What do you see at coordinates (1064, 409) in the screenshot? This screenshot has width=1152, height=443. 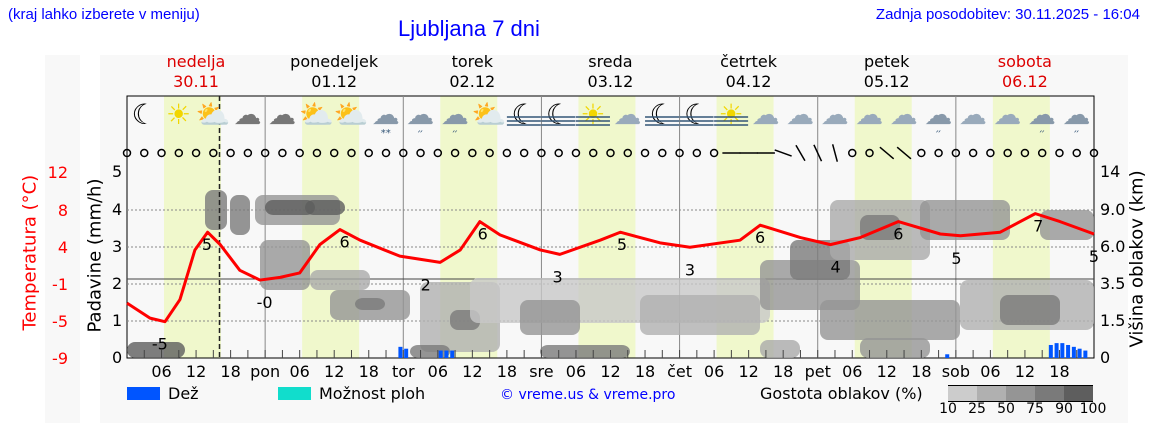 I see `density-label: 90` at bounding box center [1064, 409].